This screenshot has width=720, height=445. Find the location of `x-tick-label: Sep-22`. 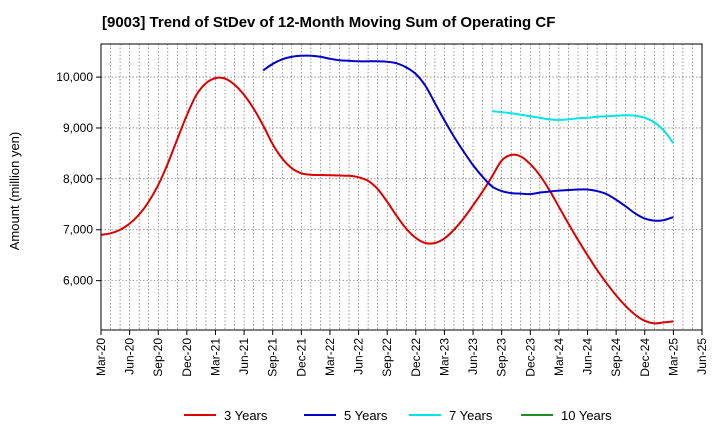

x-tick-label: Sep-22 is located at coordinates (387, 357).